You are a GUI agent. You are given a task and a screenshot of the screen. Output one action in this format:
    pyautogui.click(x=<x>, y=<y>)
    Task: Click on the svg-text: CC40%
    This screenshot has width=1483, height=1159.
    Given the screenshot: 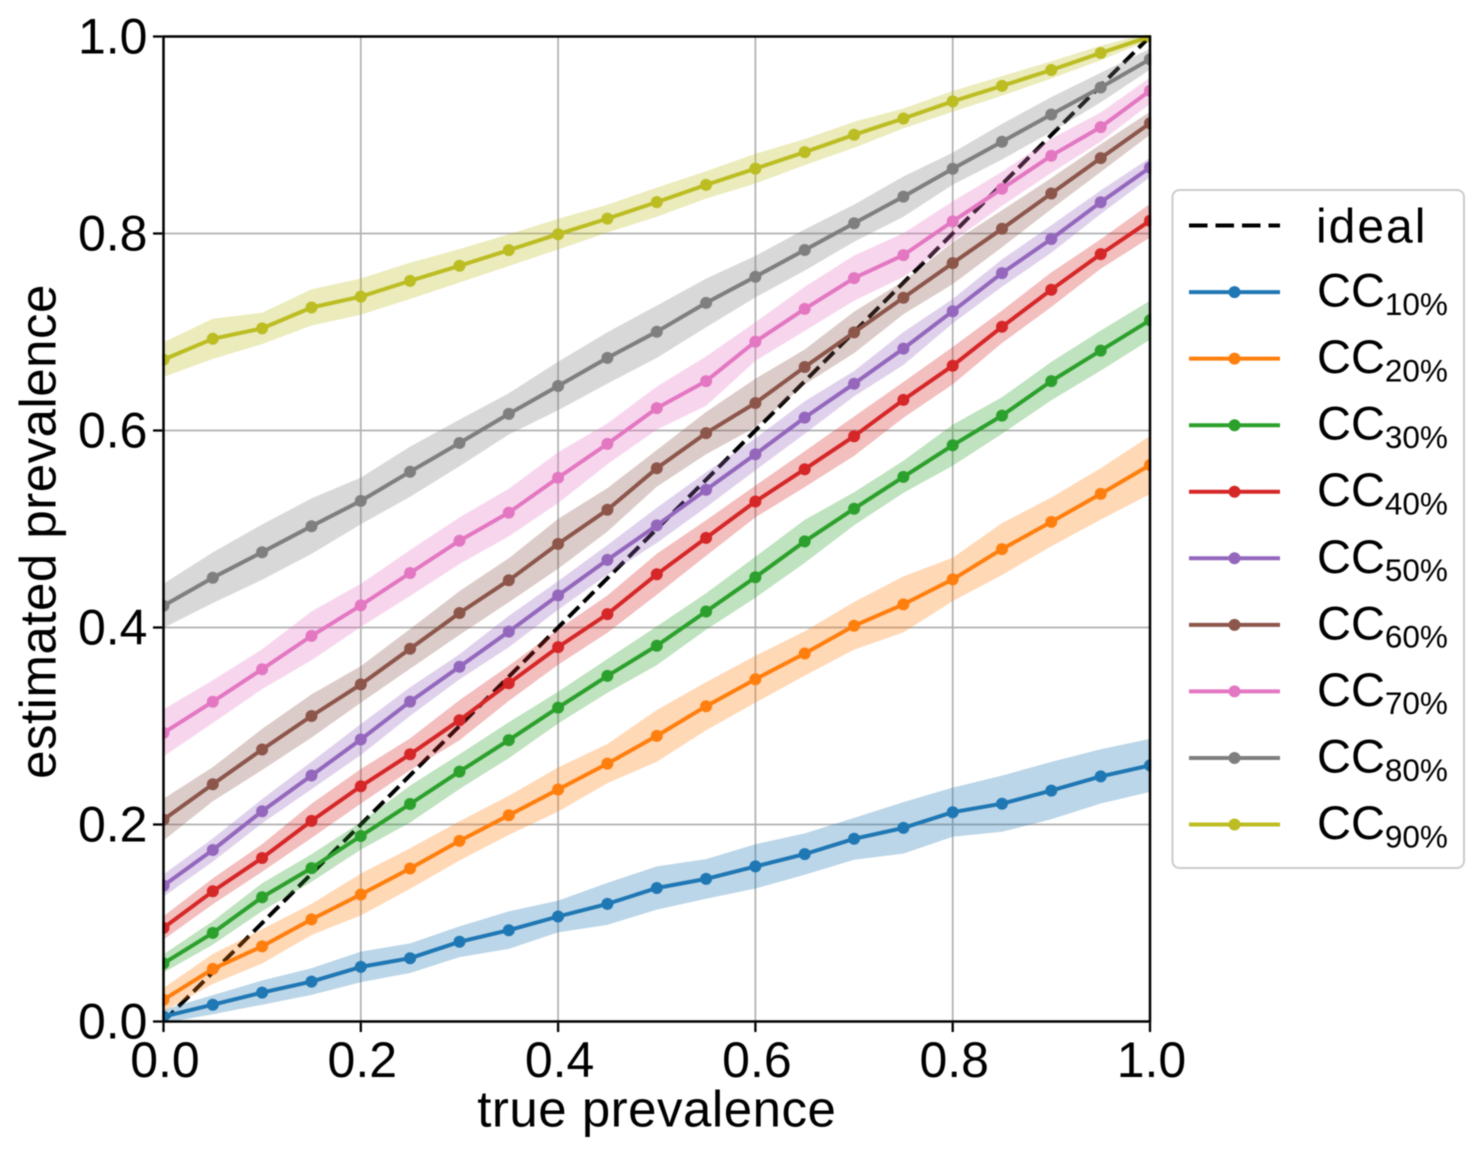 What is the action you would take?
    pyautogui.click(x=1382, y=492)
    